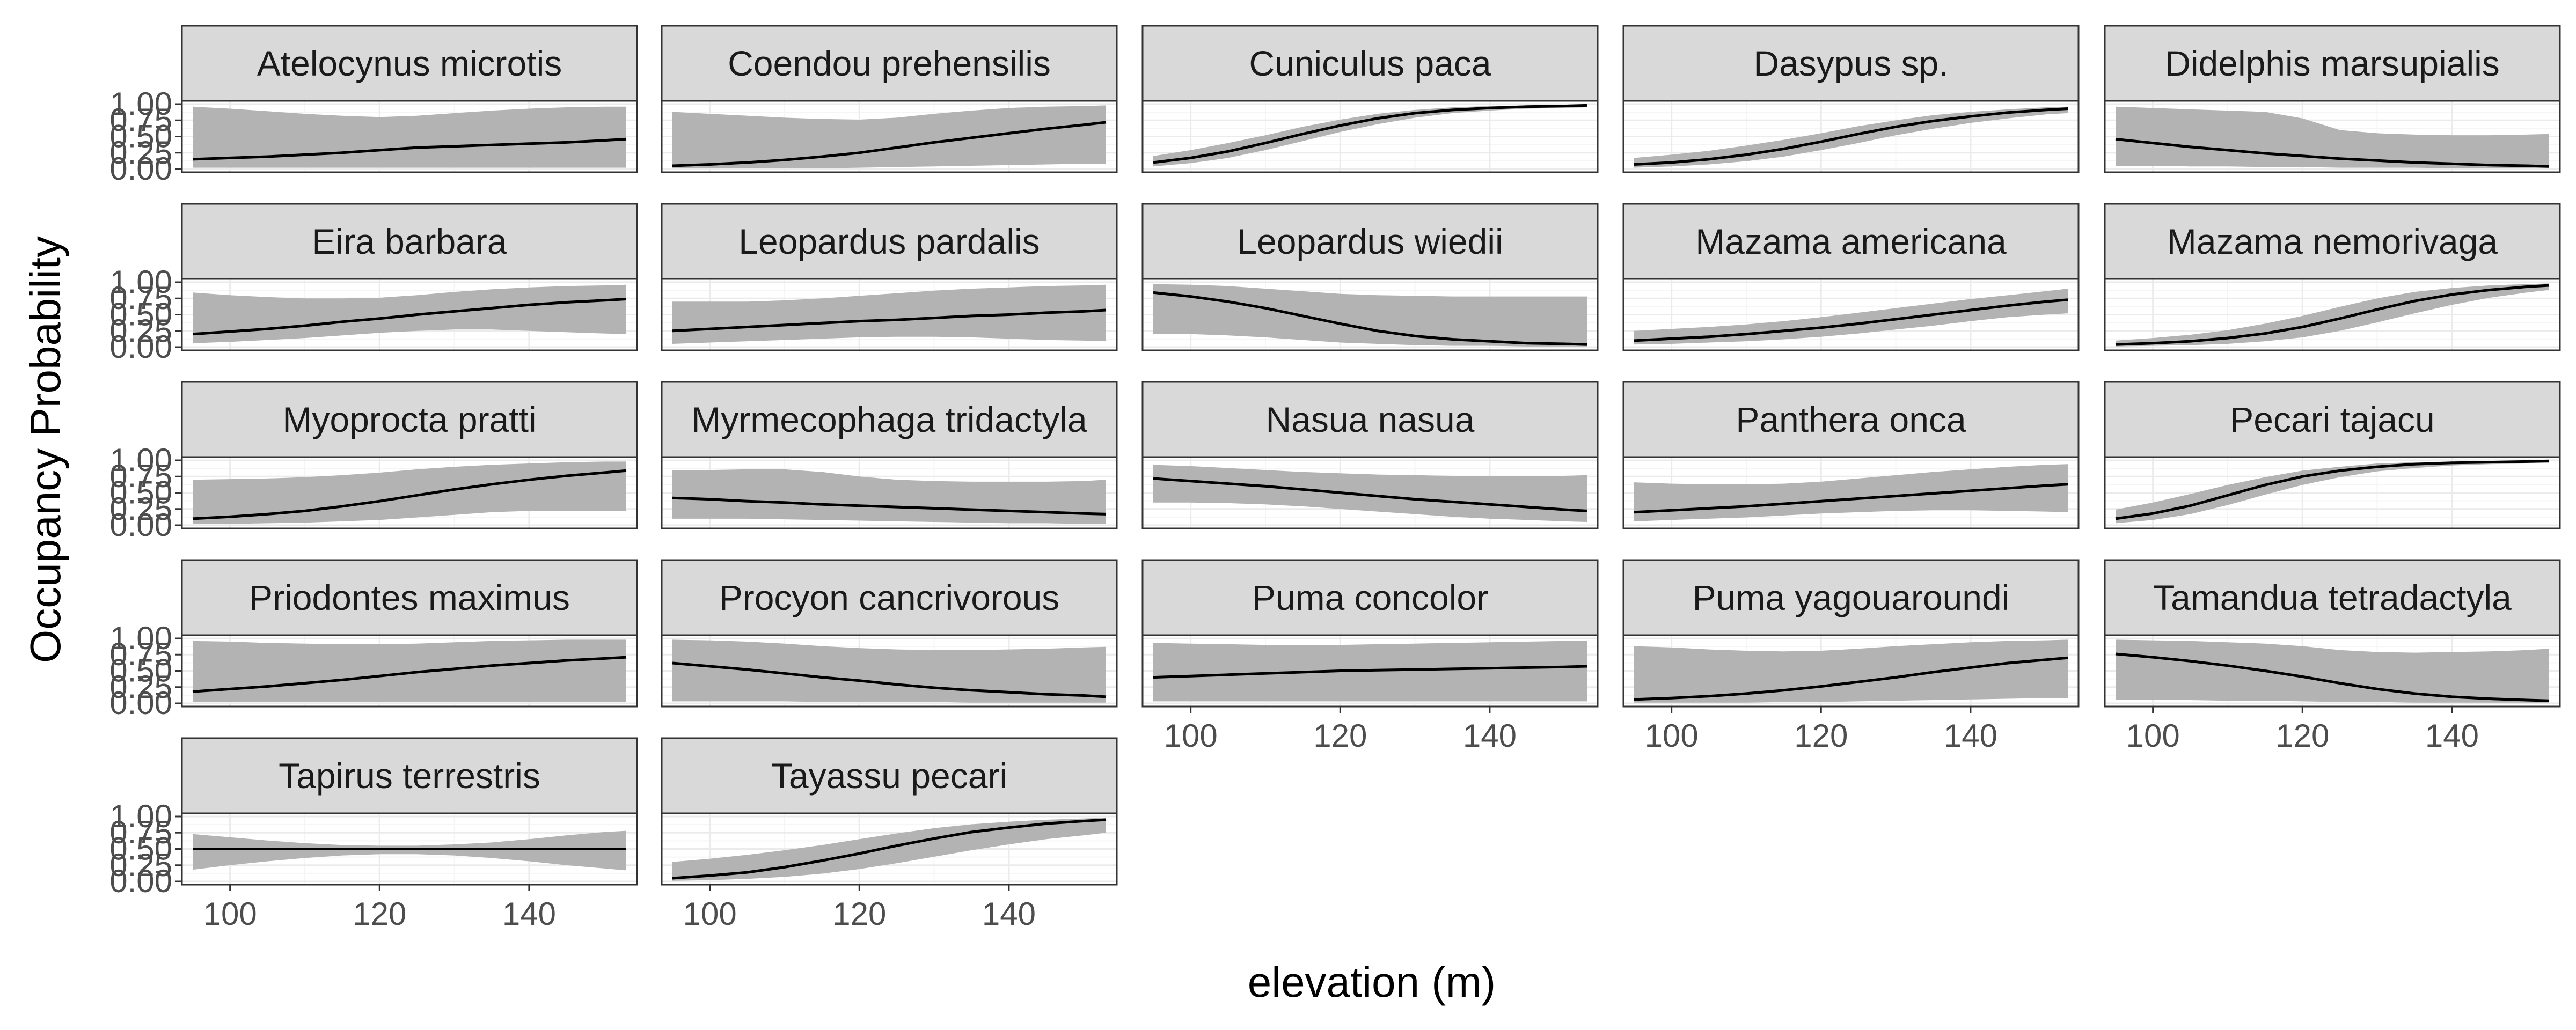 The image size is (2576, 1030). I want to click on facet-strip-label: Tayassu pecari, so click(889, 776).